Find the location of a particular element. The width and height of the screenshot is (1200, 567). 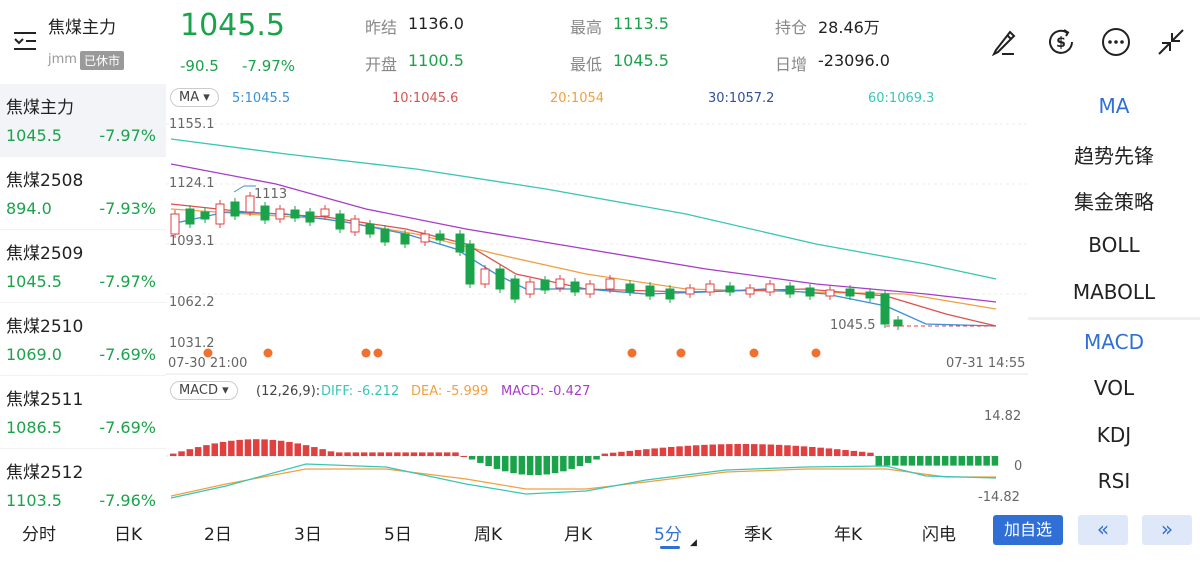

indicator-kdj: KDJ is located at coordinates (1114, 435).